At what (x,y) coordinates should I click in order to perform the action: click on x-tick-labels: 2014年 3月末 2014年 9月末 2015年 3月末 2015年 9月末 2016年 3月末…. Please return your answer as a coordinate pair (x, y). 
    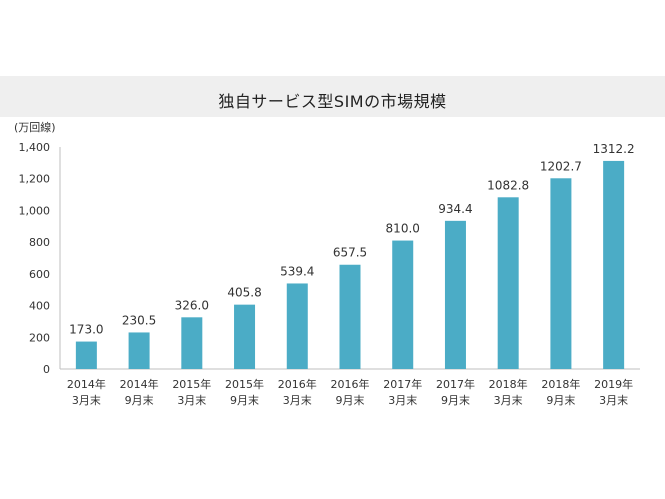
    Looking at the image, I should click on (350, 392).